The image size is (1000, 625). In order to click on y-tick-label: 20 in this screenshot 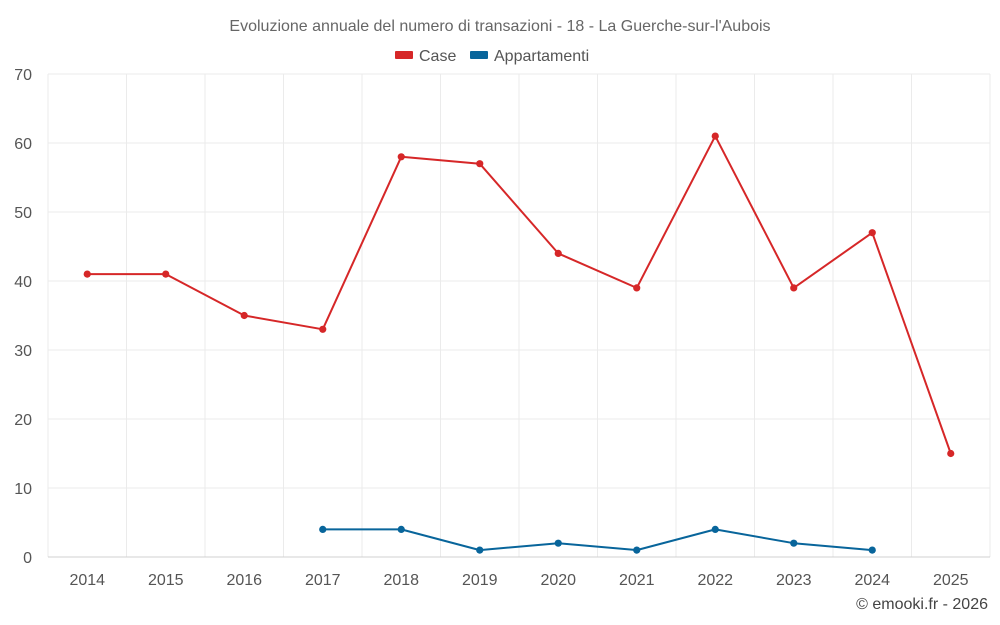, I will do `click(23, 420)`.